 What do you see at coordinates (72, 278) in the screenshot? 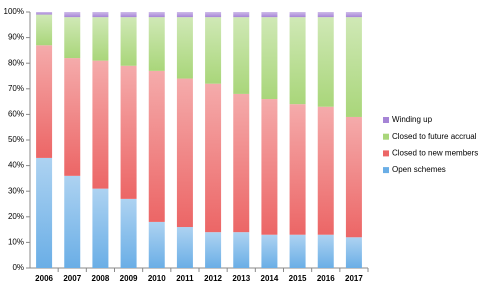
I see `x-tick-label: 2007` at bounding box center [72, 278].